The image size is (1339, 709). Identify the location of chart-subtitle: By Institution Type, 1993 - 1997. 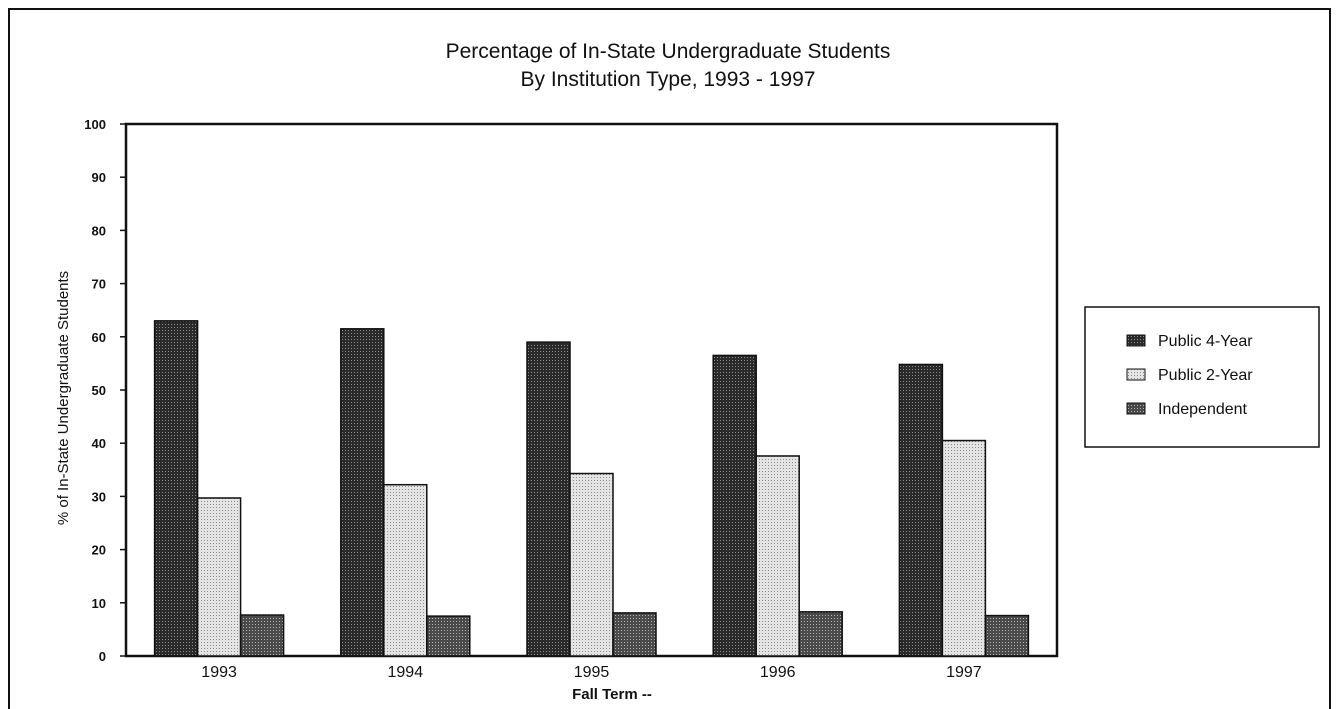
(668, 79).